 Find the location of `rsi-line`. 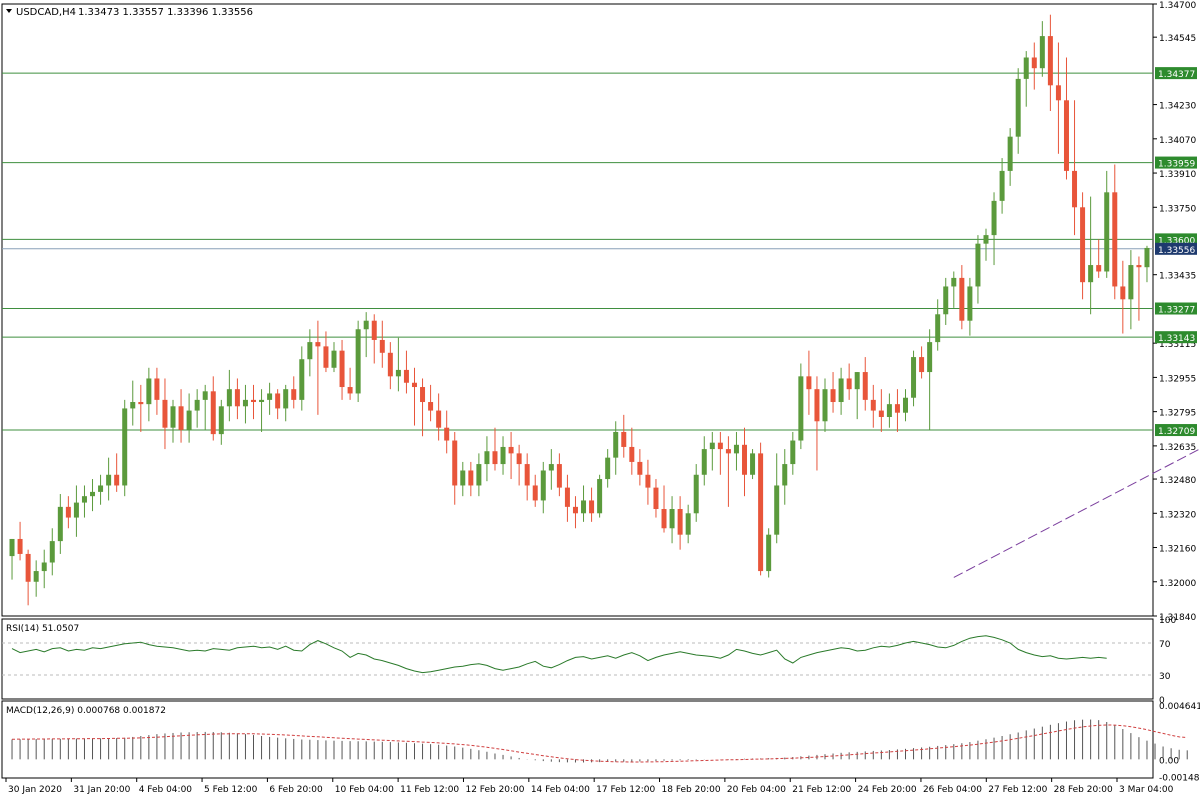

rsi-line is located at coordinates (559, 654).